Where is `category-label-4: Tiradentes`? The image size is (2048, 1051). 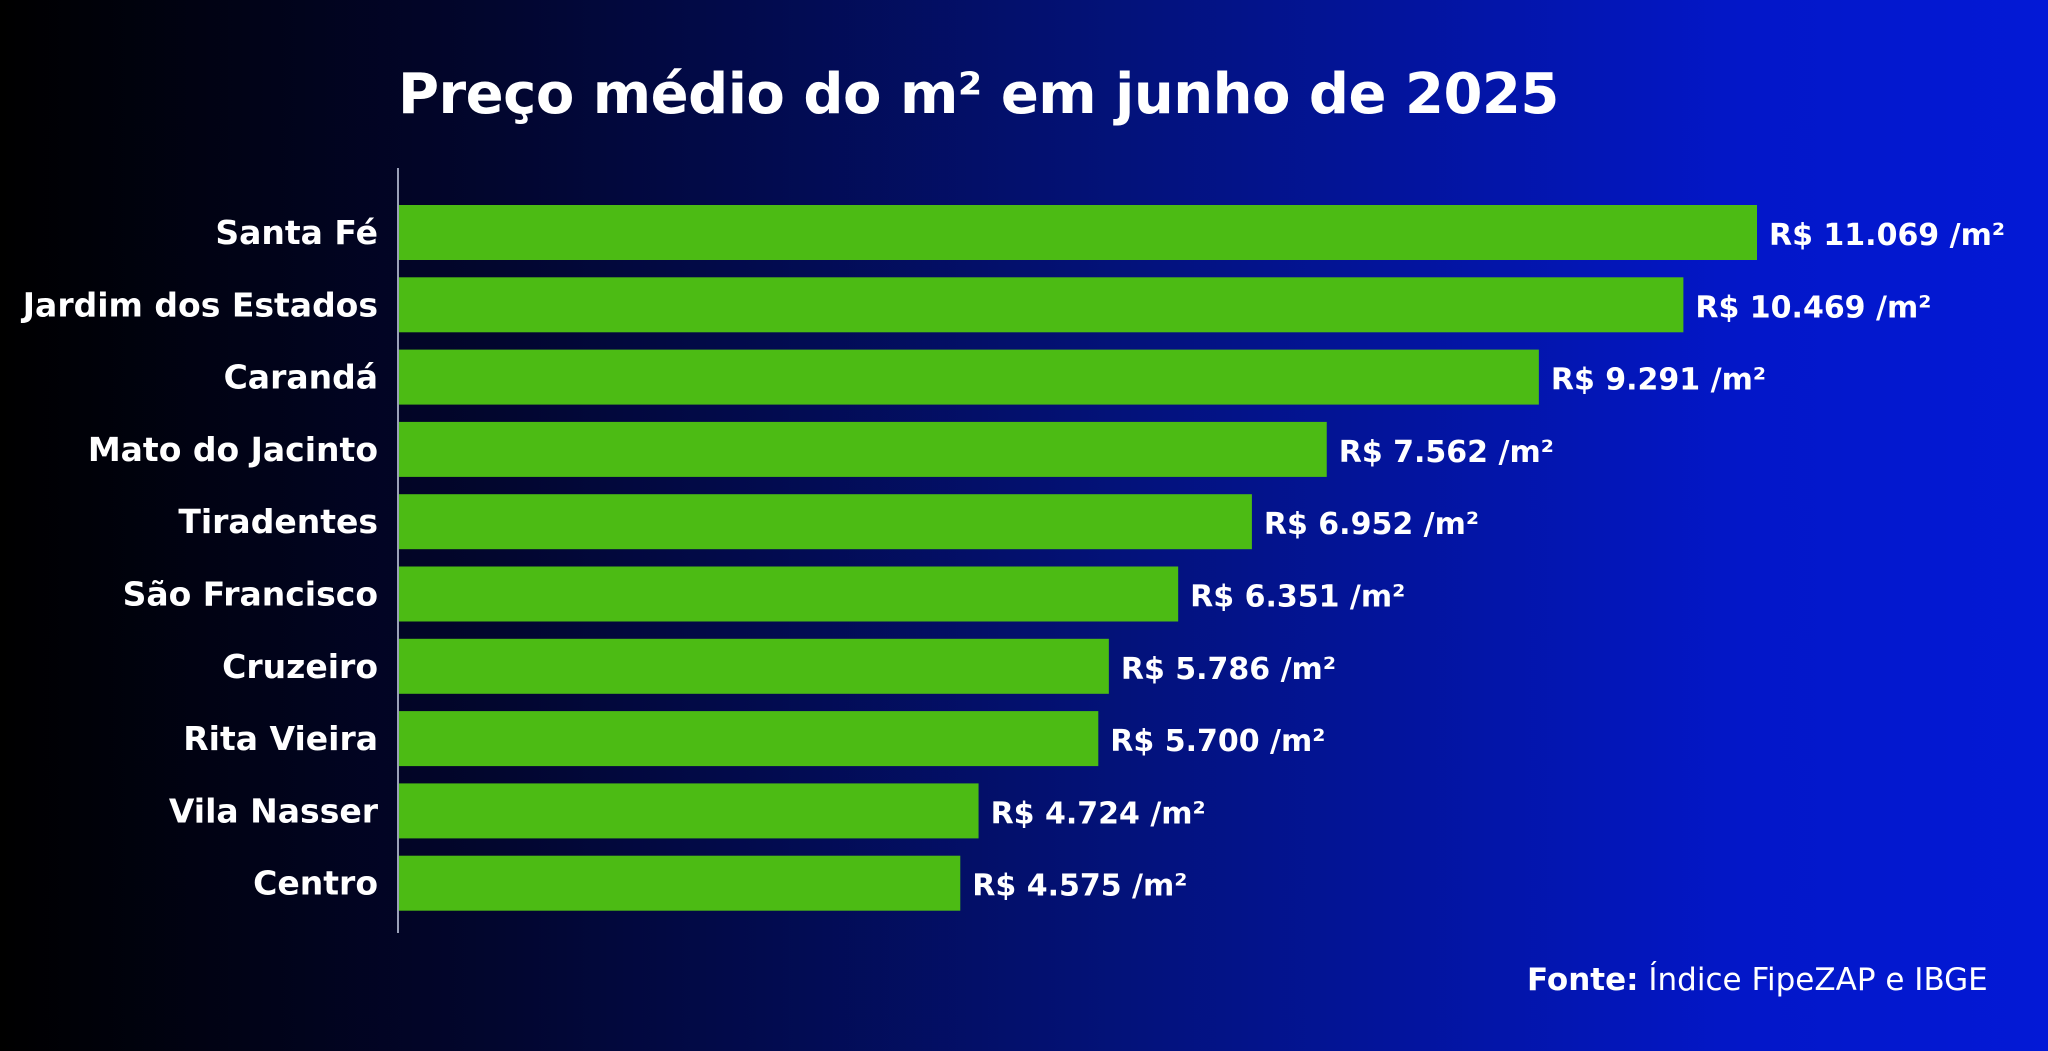 category-label-4: Tiradentes is located at coordinates (278, 521).